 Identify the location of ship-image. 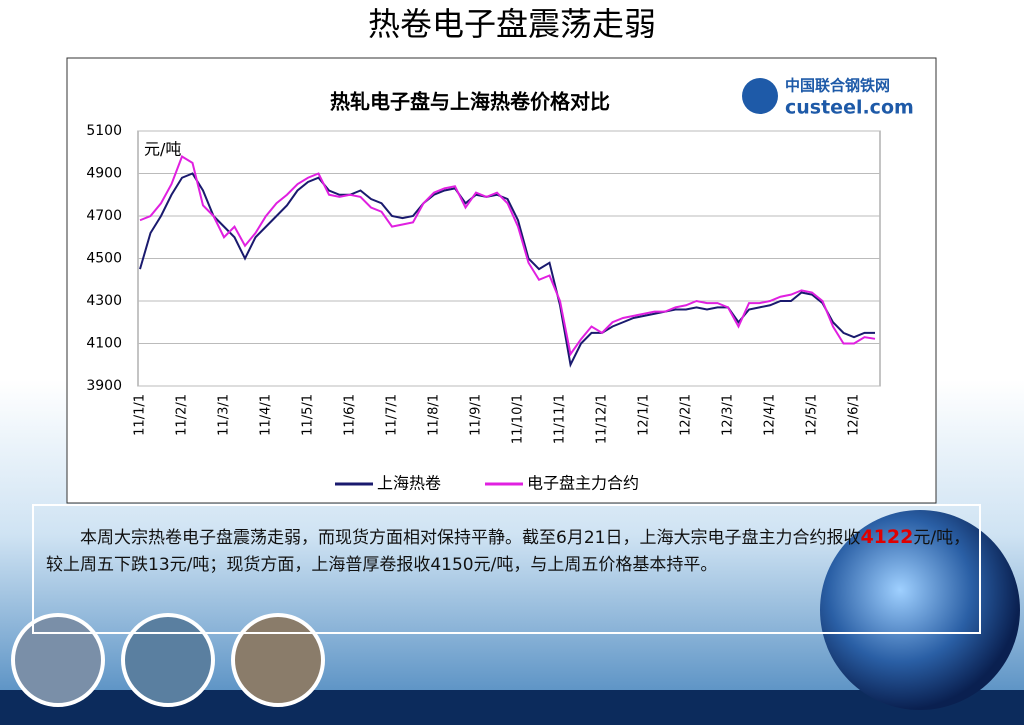
(168, 660).